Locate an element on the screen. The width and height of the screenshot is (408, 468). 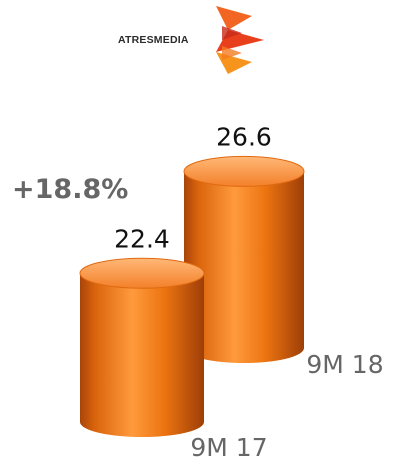
growth-annotation: +18.8% is located at coordinates (70, 189).